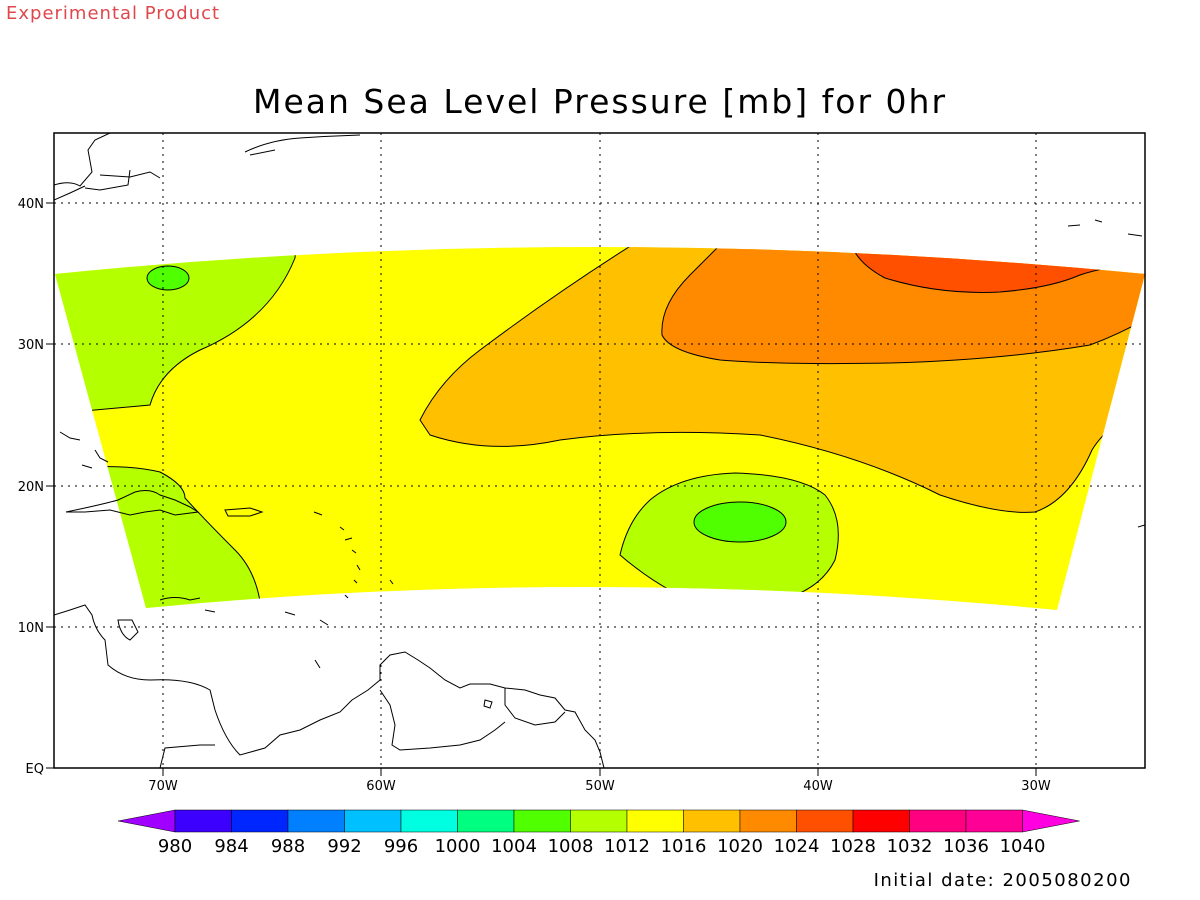 This screenshot has width=1200, height=900. Describe the element at coordinates (163, 786) in the screenshot. I see `lon-label-70w: 70W` at that location.